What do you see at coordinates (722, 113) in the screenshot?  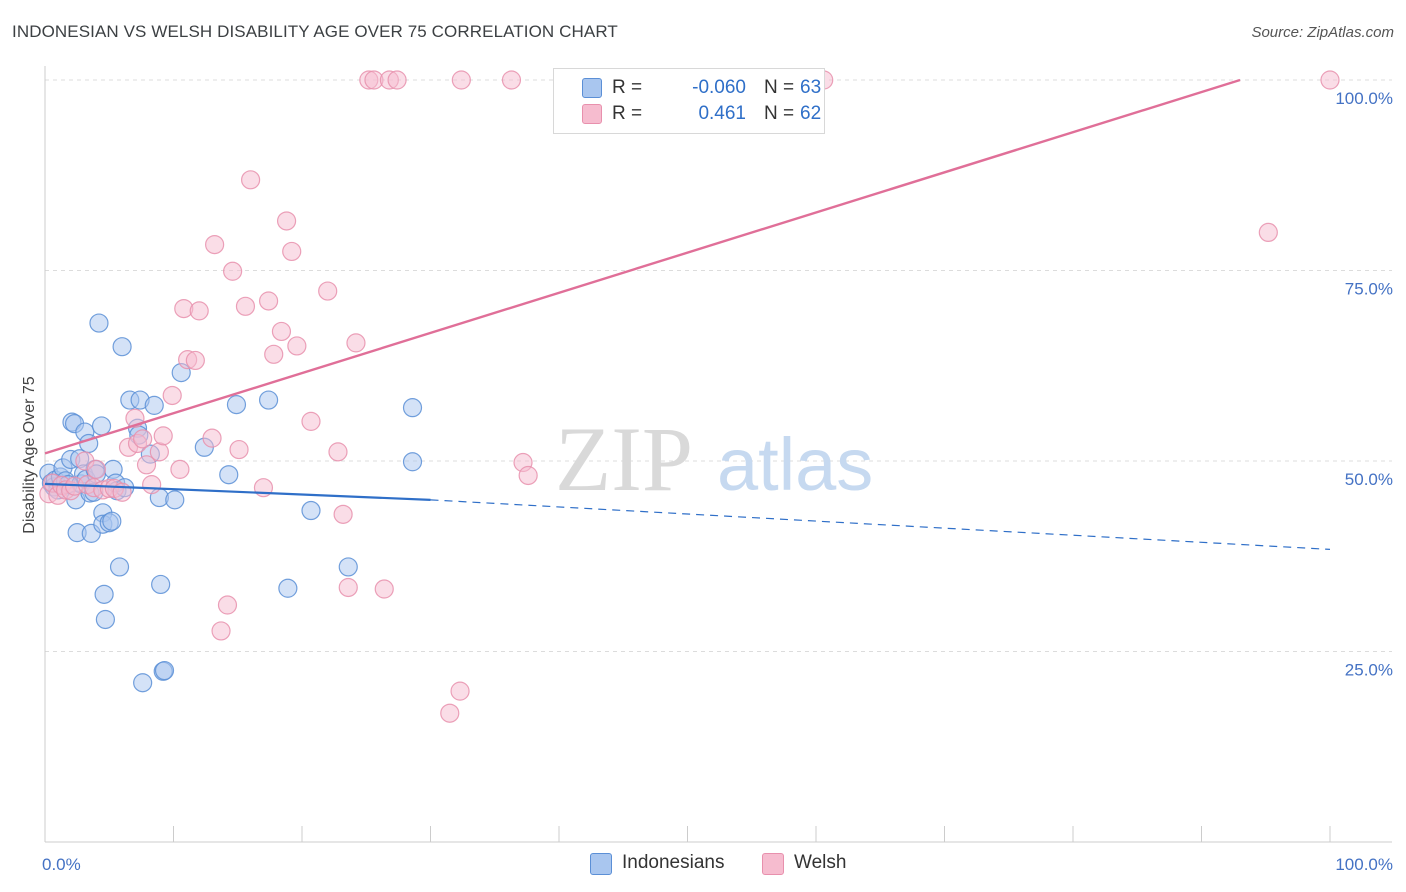 I see `r-value: 0.461` at bounding box center [722, 113].